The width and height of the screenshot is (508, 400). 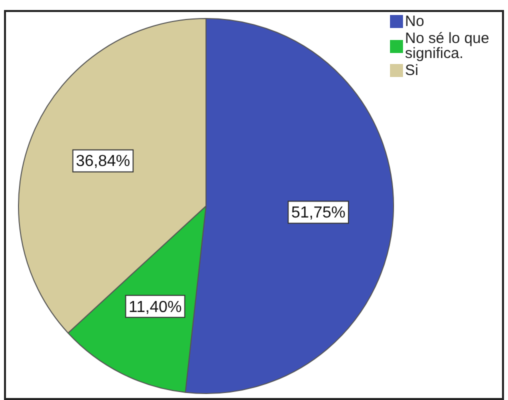 What do you see at coordinates (318, 213) in the screenshot?
I see `data-label: 51,75%` at bounding box center [318, 213].